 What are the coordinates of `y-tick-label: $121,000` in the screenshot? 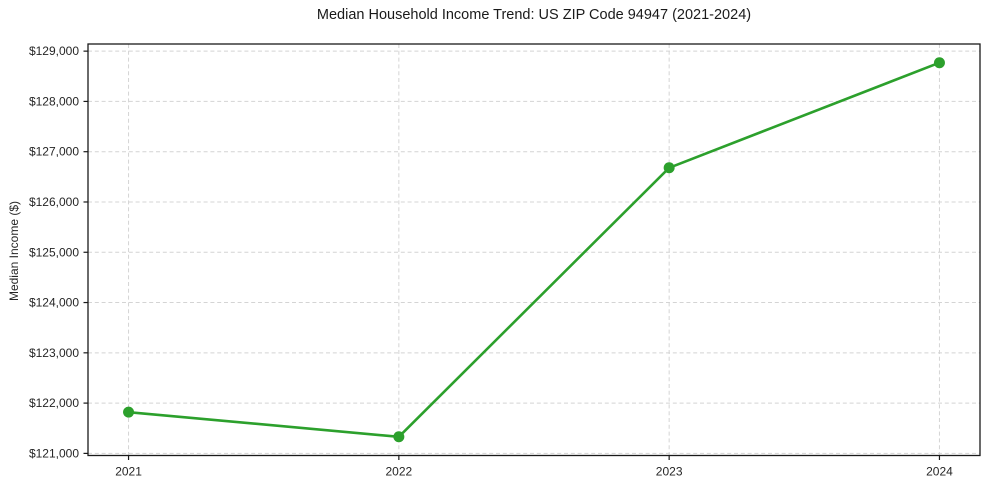 It's located at (54, 453).